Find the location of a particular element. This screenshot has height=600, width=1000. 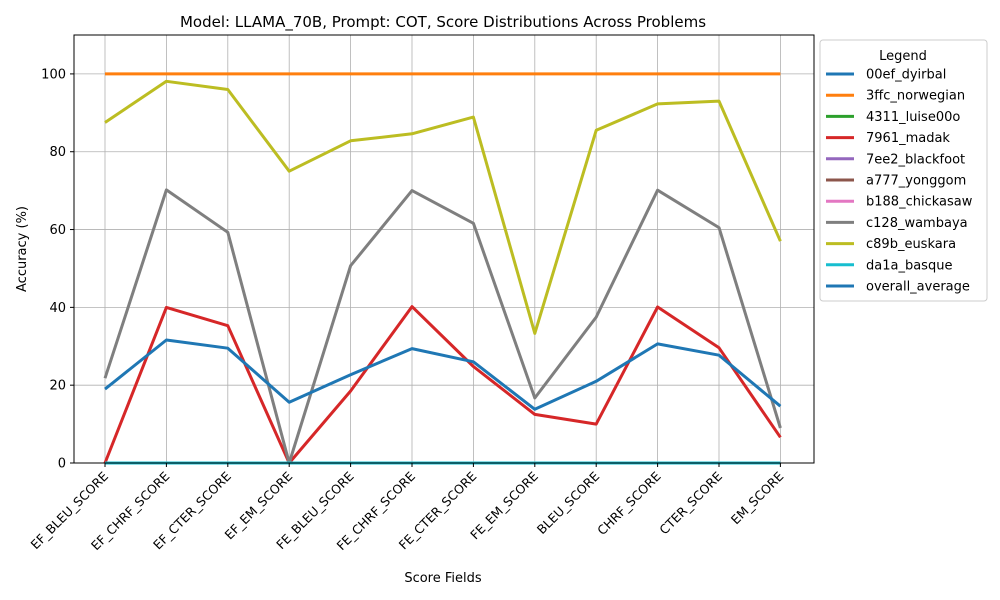

series-line-overall_average is located at coordinates (443, 374).